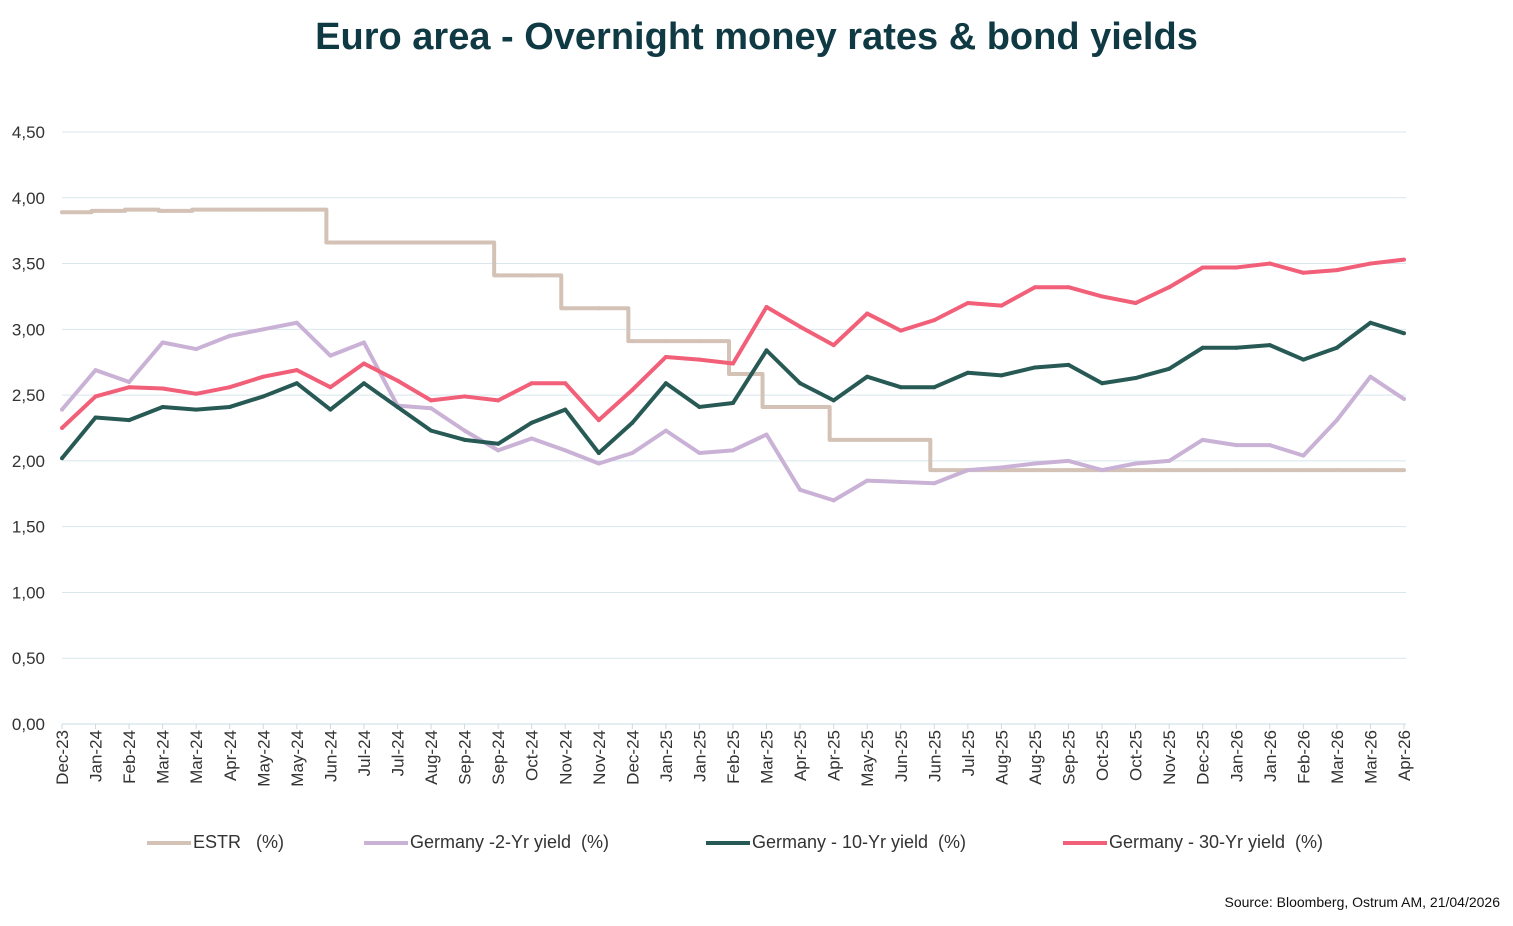 This screenshot has height=926, width=1513. I want to click on x-tick-label: Apr-25, so click(834, 755).